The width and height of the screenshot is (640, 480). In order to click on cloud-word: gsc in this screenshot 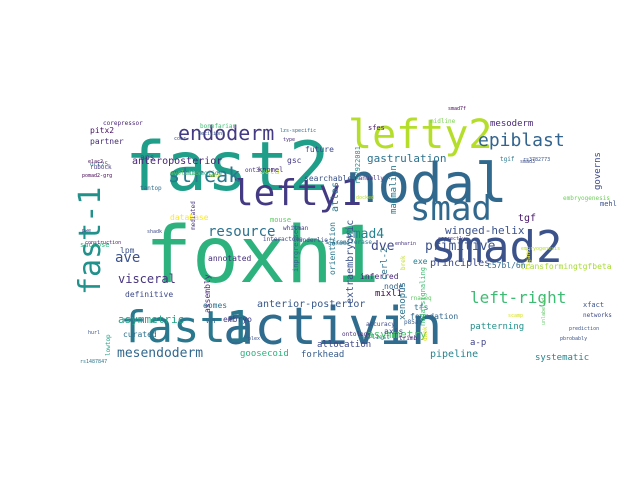, I will do `click(294, 160)`.